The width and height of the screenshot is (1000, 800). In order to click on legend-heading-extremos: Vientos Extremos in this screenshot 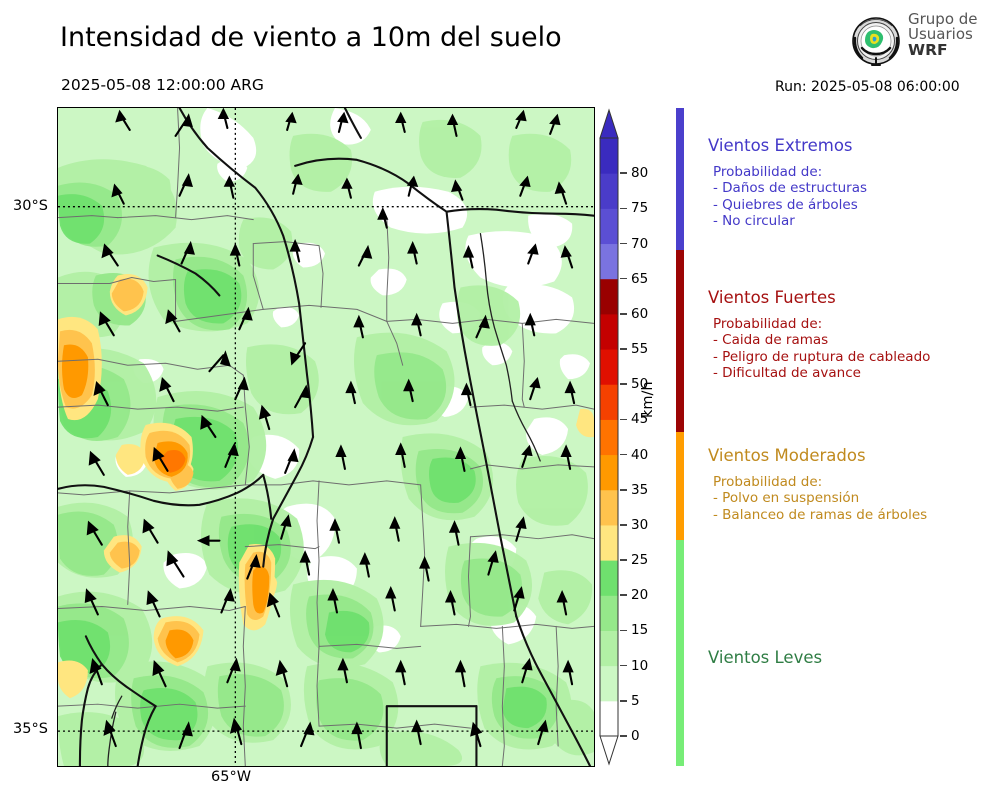, I will do `click(780, 145)`.